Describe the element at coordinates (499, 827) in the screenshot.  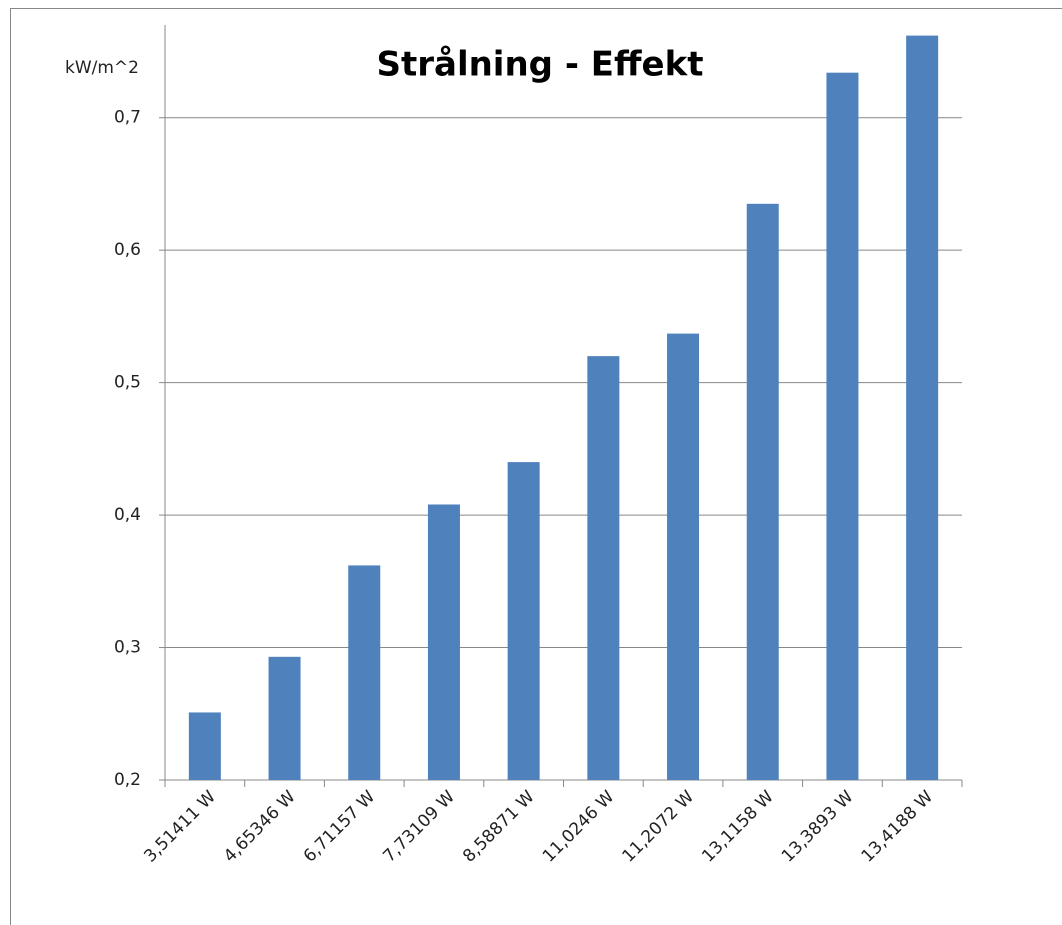
I see `x-tick-label: 8,58871 W` at that location.